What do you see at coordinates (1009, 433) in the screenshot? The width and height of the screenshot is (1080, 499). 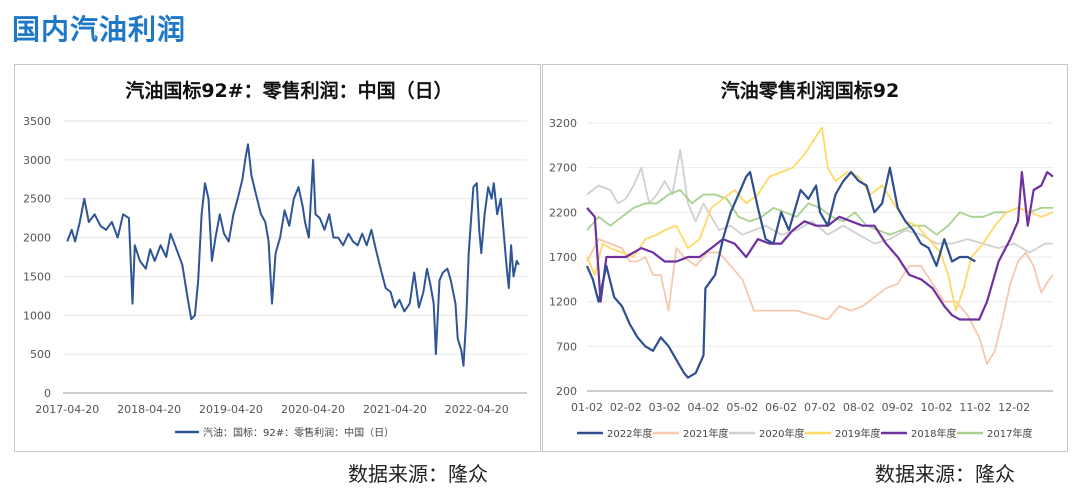 I see `legend-label: 2017年度` at bounding box center [1009, 433].